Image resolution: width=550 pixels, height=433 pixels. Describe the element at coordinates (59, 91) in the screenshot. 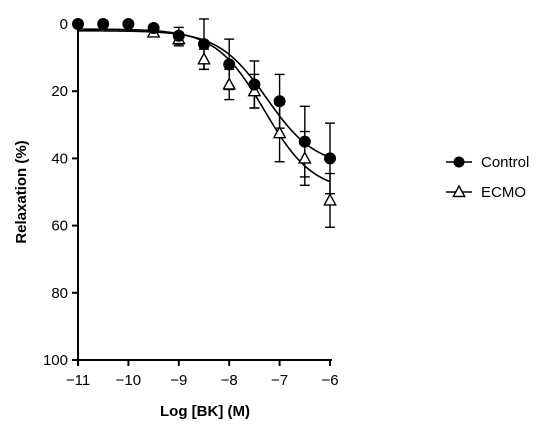

I see `y-tick-label: 20` at that location.